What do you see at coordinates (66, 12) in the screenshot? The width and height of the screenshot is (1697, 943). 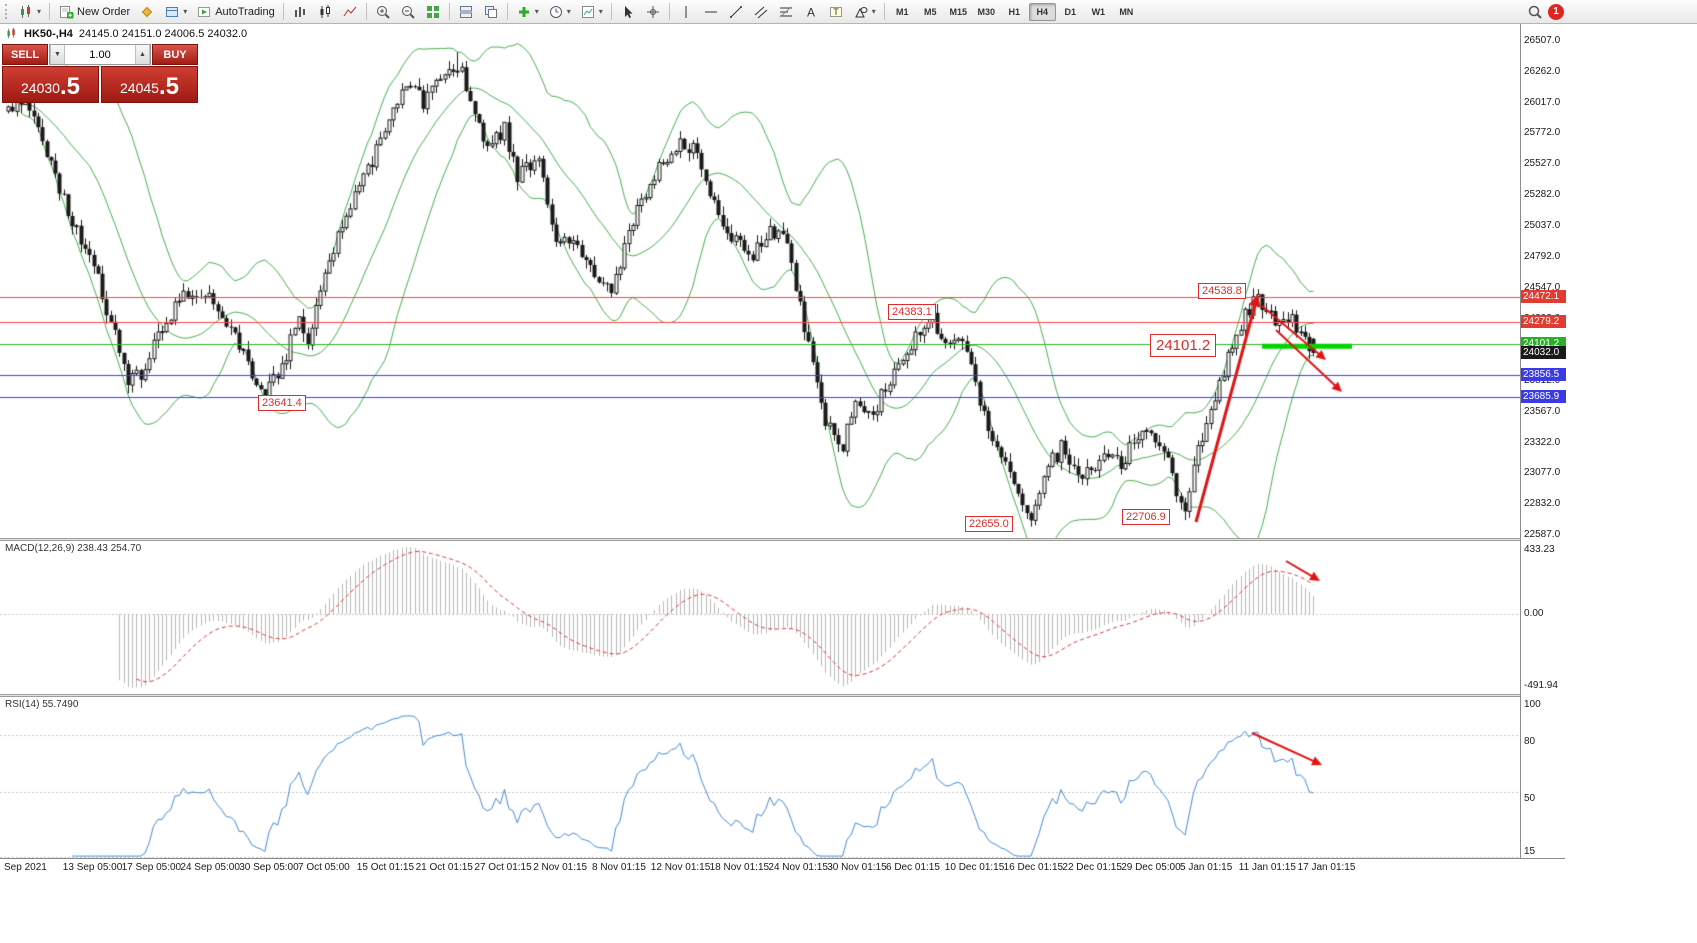 I see `new-order-icon` at bounding box center [66, 12].